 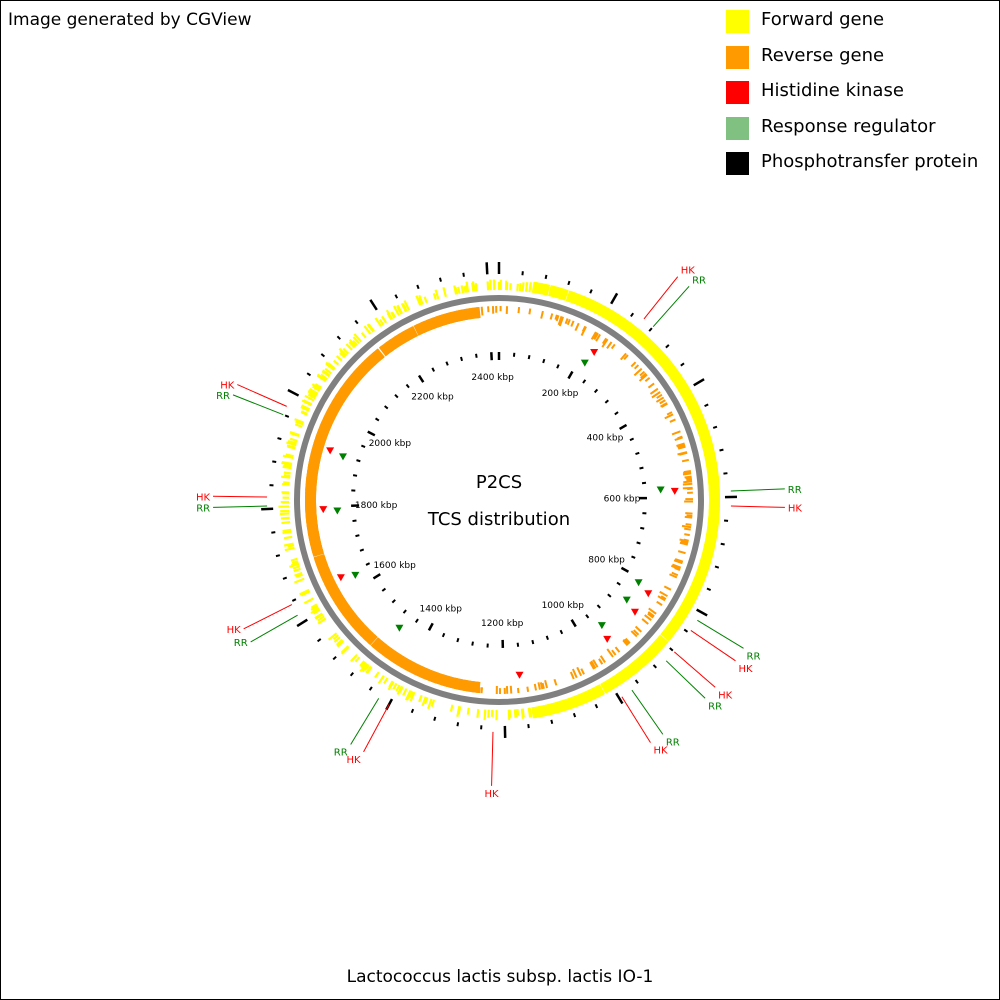 What do you see at coordinates (499, 482) in the screenshot?
I see `map-title: P2CS` at bounding box center [499, 482].